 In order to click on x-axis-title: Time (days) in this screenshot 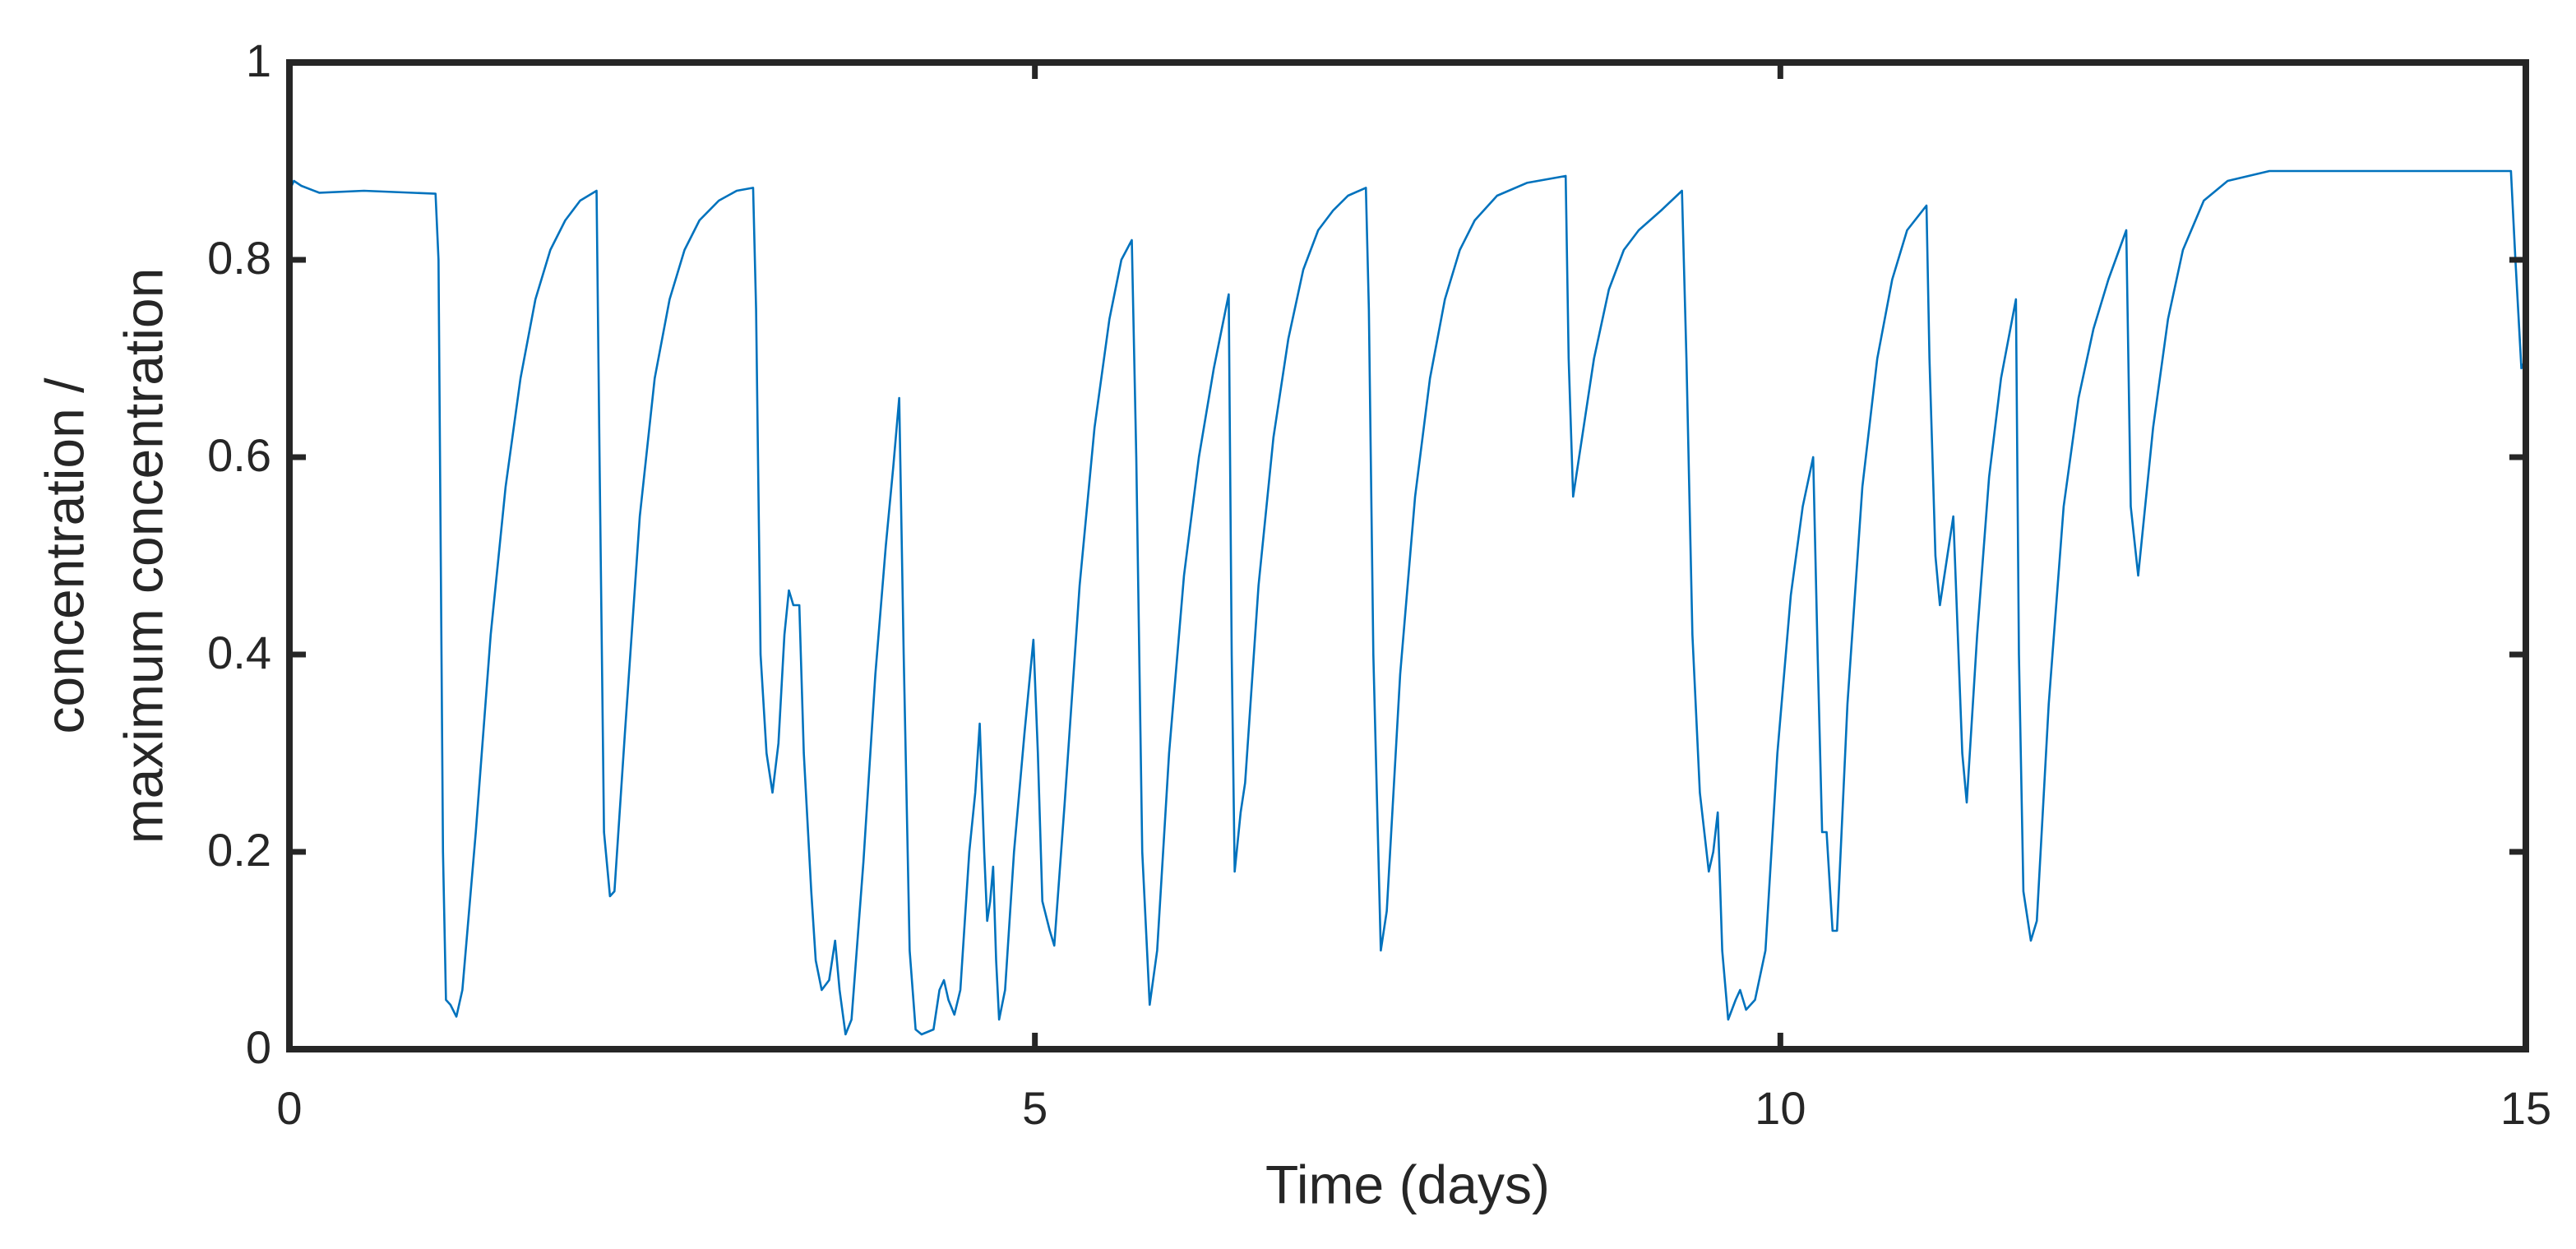, I will do `click(1407, 1184)`.